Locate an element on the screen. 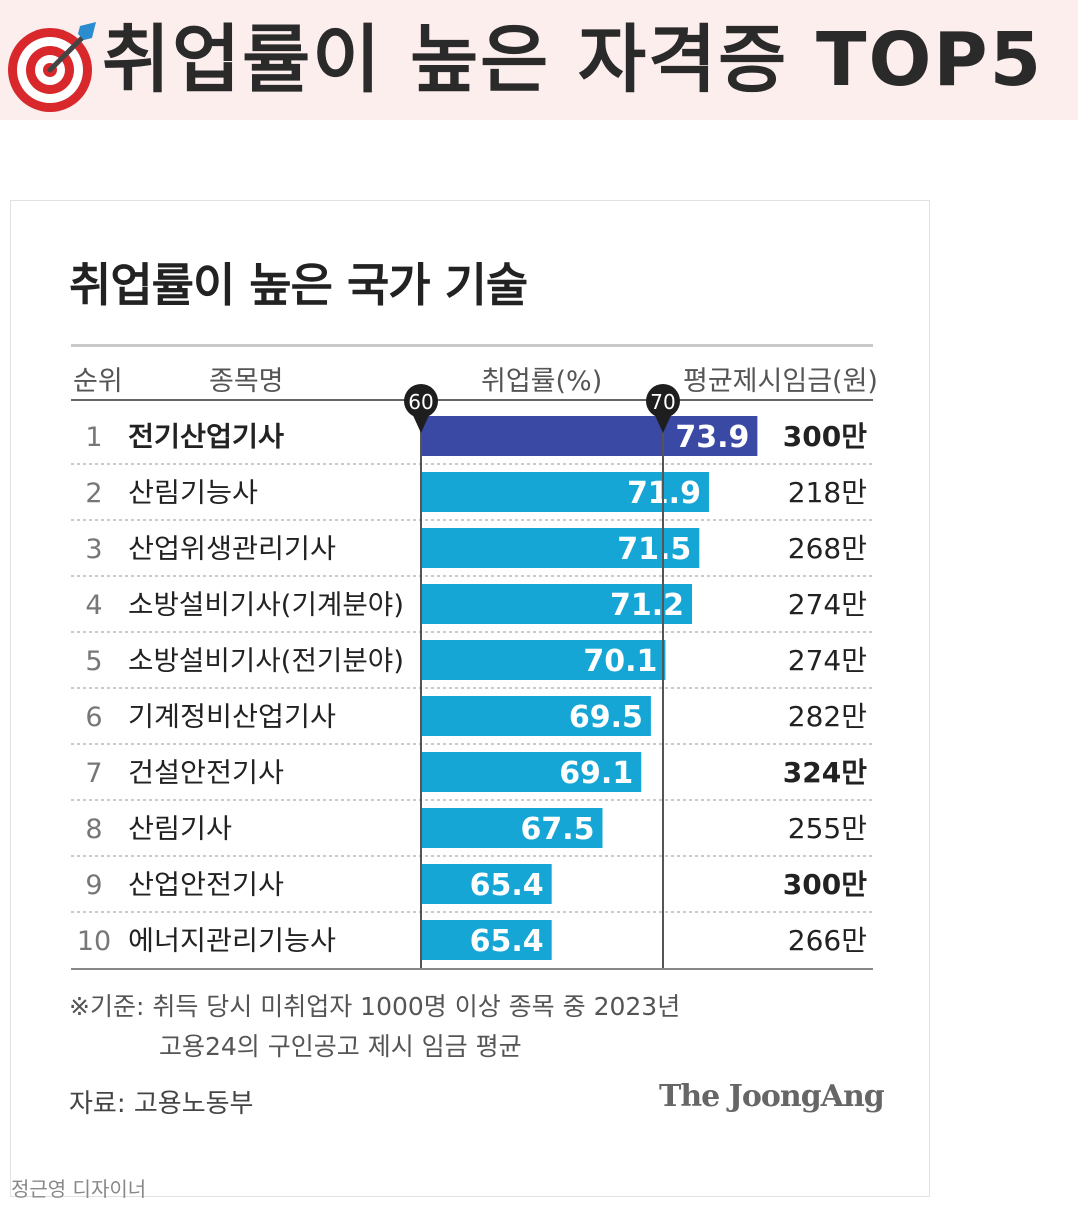  column-header-name: 종목명 is located at coordinates (246, 381).